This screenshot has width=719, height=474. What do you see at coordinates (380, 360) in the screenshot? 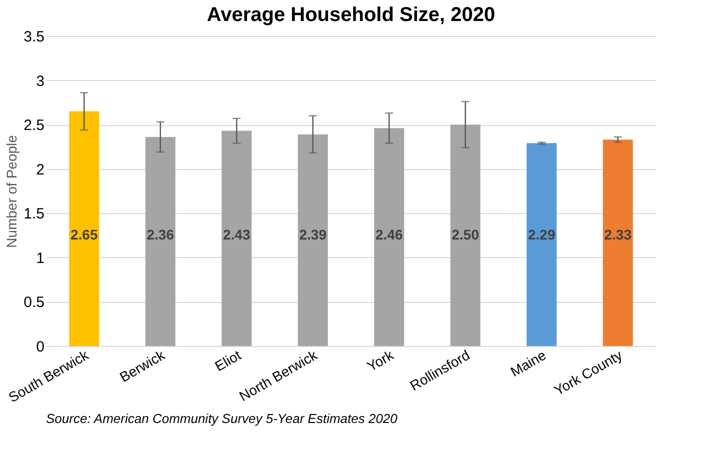
I see `x-tick-label: York` at bounding box center [380, 360].